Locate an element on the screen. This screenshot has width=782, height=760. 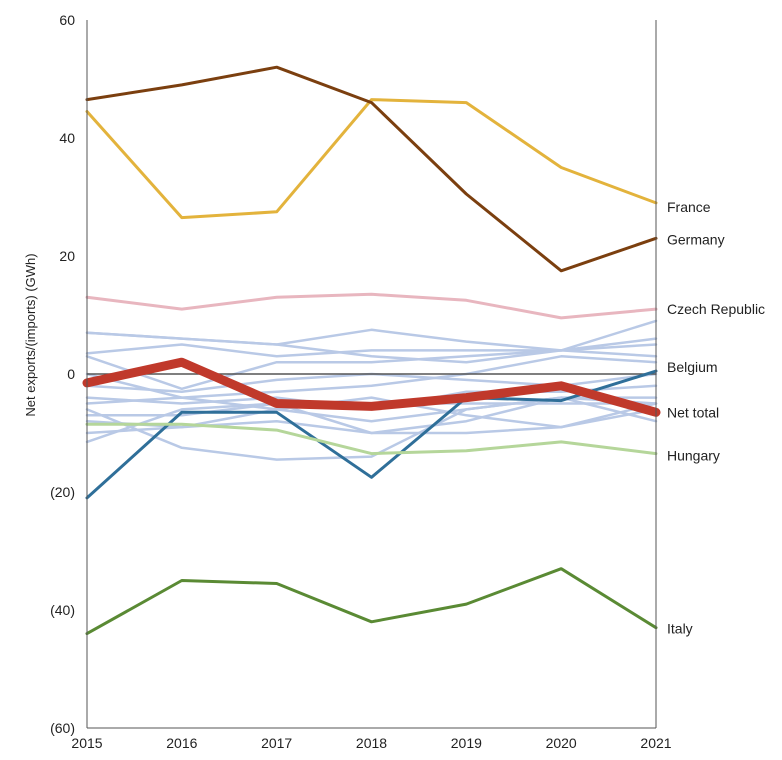
series-line-france is located at coordinates (371, 159).